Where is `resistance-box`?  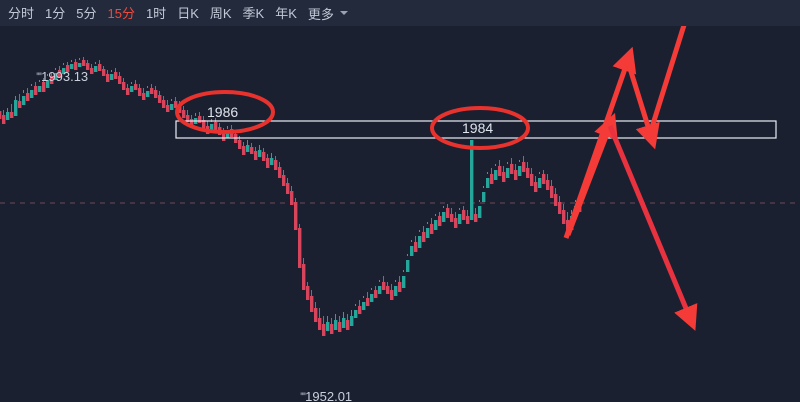 resistance-box is located at coordinates (476, 129).